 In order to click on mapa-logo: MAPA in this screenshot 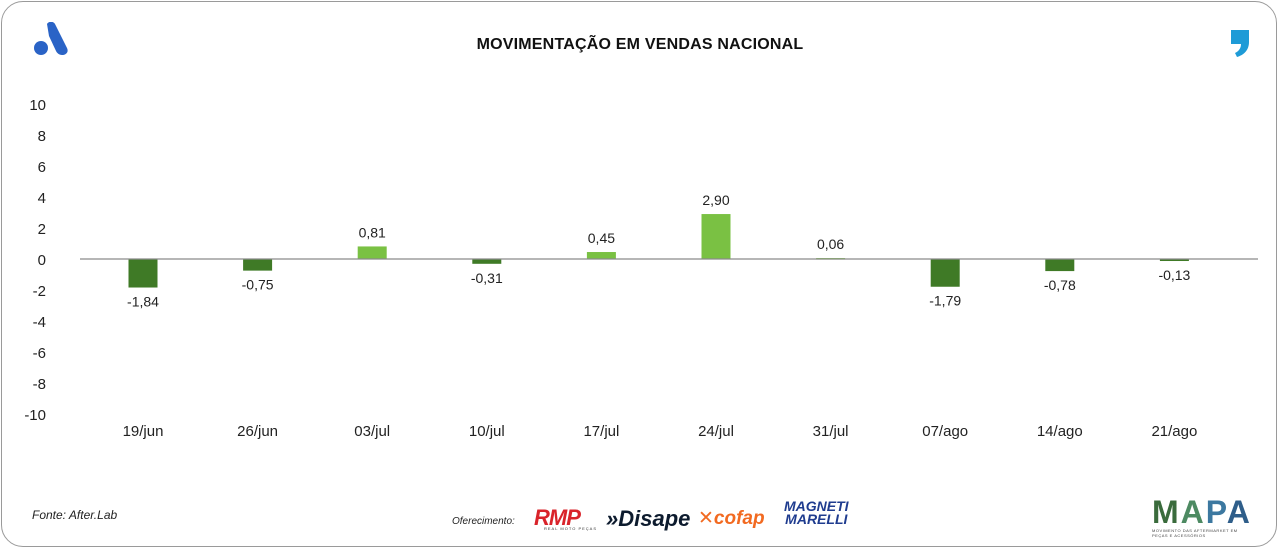, I will do `click(1202, 512)`.